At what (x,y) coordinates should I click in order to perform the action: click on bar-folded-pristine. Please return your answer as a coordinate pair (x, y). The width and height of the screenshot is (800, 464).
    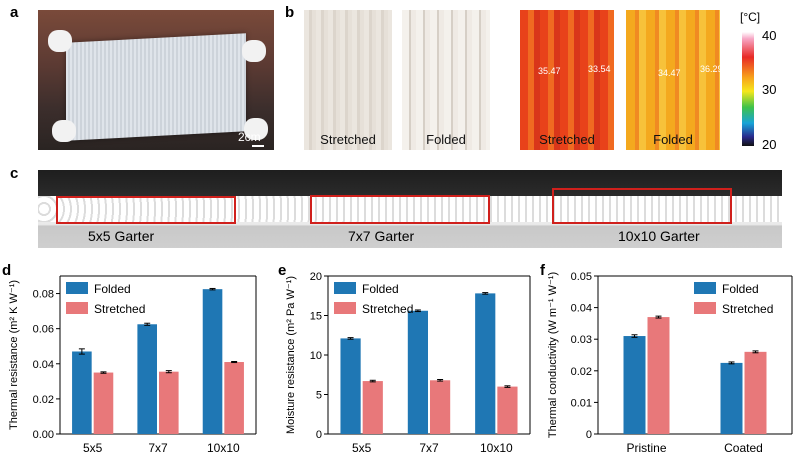
    Looking at the image, I should click on (634, 385).